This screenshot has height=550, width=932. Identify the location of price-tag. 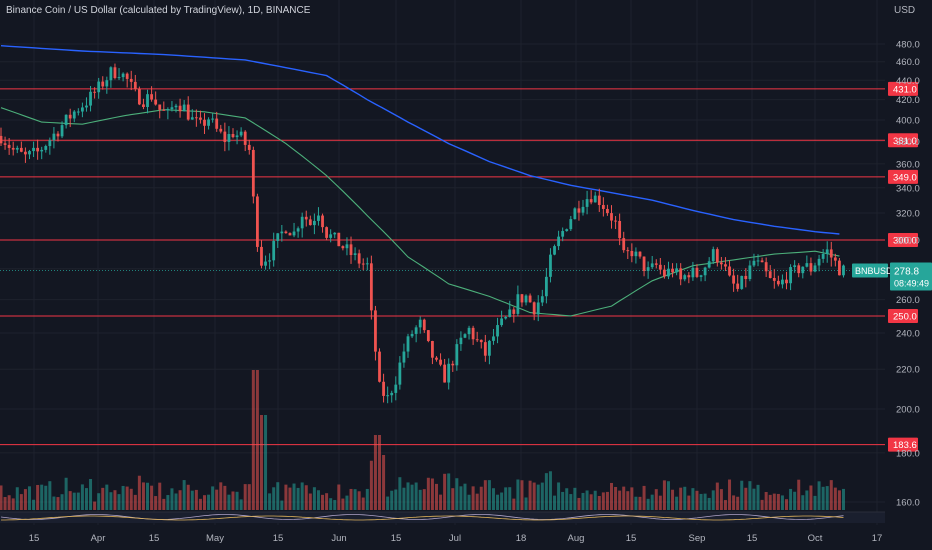
(911, 276).